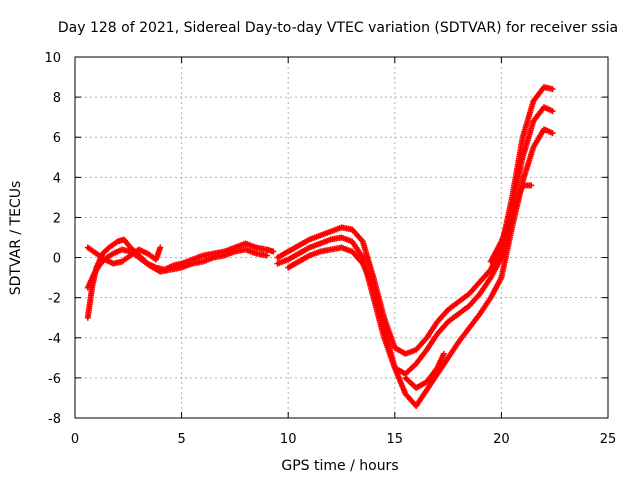 This screenshot has width=640, height=480. Describe the element at coordinates (288, 439) in the screenshot. I see `x-tick-label: 10` at that location.